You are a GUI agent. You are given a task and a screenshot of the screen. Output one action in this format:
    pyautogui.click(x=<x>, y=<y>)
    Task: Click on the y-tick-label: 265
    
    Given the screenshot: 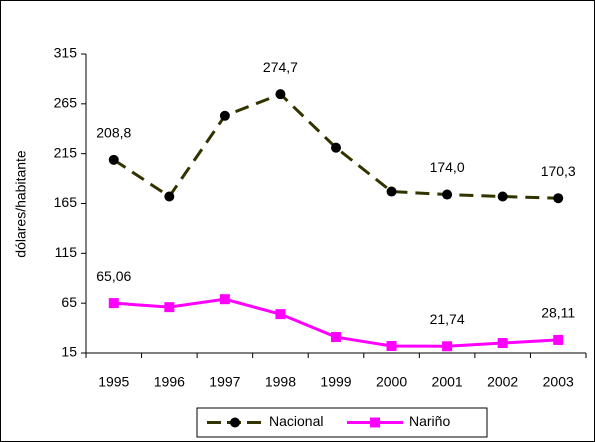 What is the action you would take?
    pyautogui.click(x=66, y=103)
    